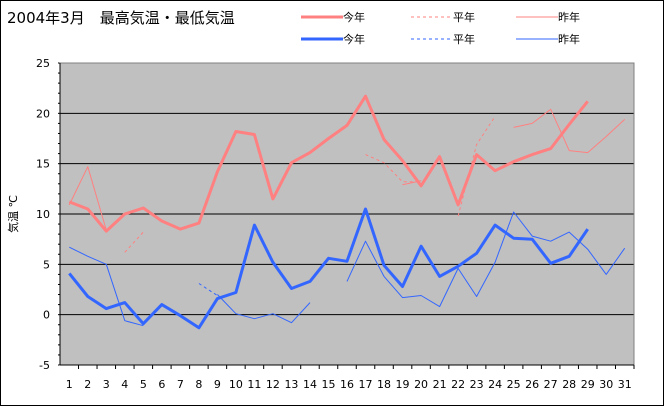  What do you see at coordinates (217, 384) in the screenshot?
I see `x-tick-label: 9` at bounding box center [217, 384].